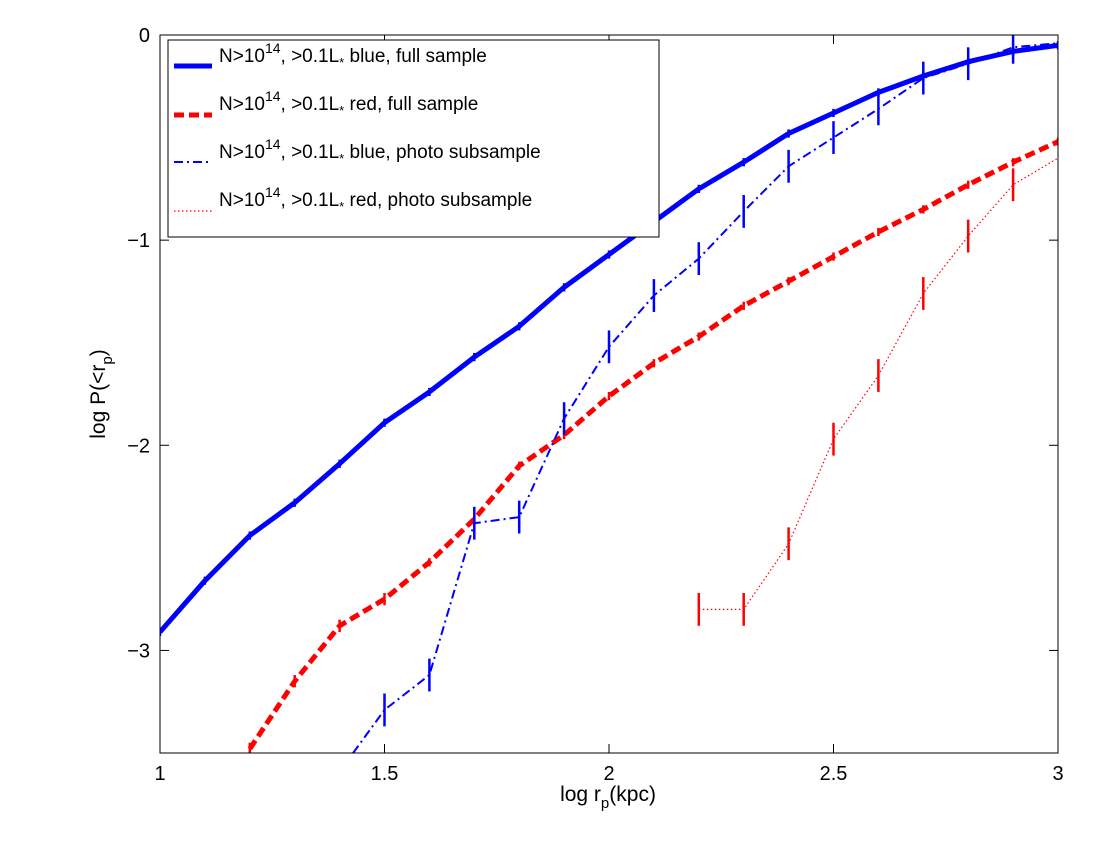 This screenshot has height=850, width=1100. What do you see at coordinates (98, 352) in the screenshot?
I see `y-axis-label-suffix: )` at bounding box center [98, 352].